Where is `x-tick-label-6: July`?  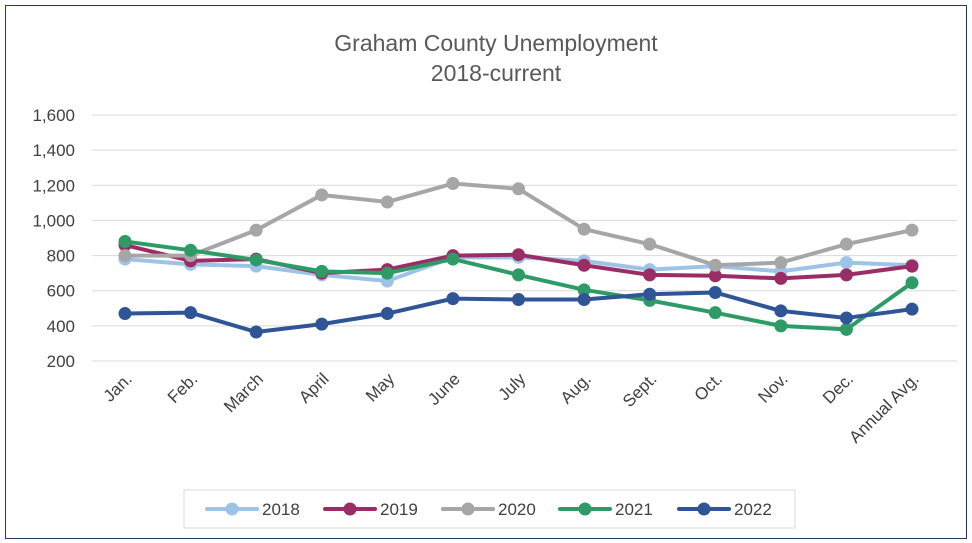 x-tick-label-6: July is located at coordinates (512, 386).